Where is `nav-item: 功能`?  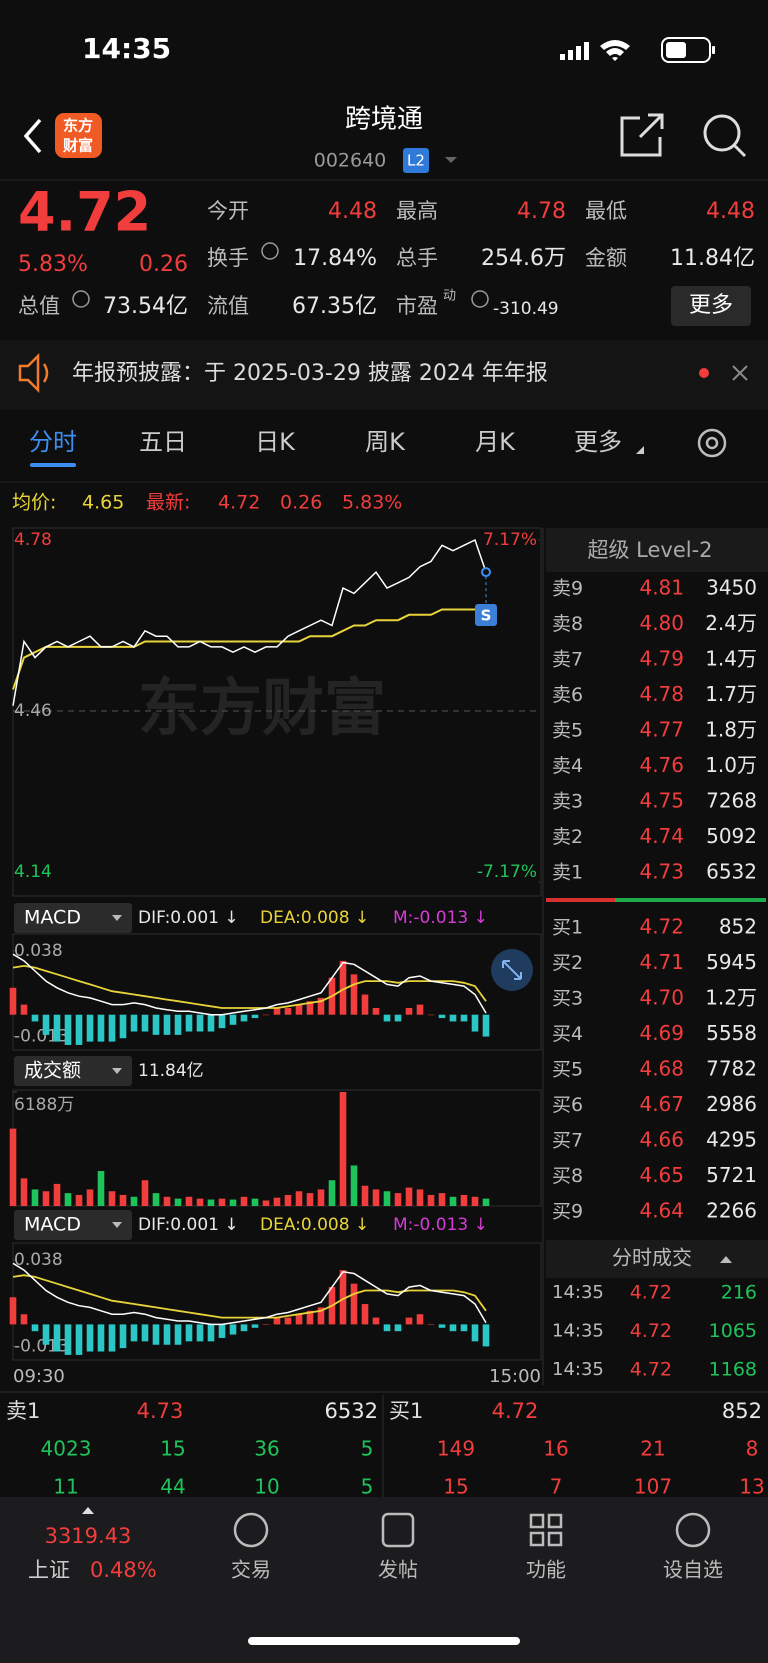
nav-item: 功能 is located at coordinates (546, 1570).